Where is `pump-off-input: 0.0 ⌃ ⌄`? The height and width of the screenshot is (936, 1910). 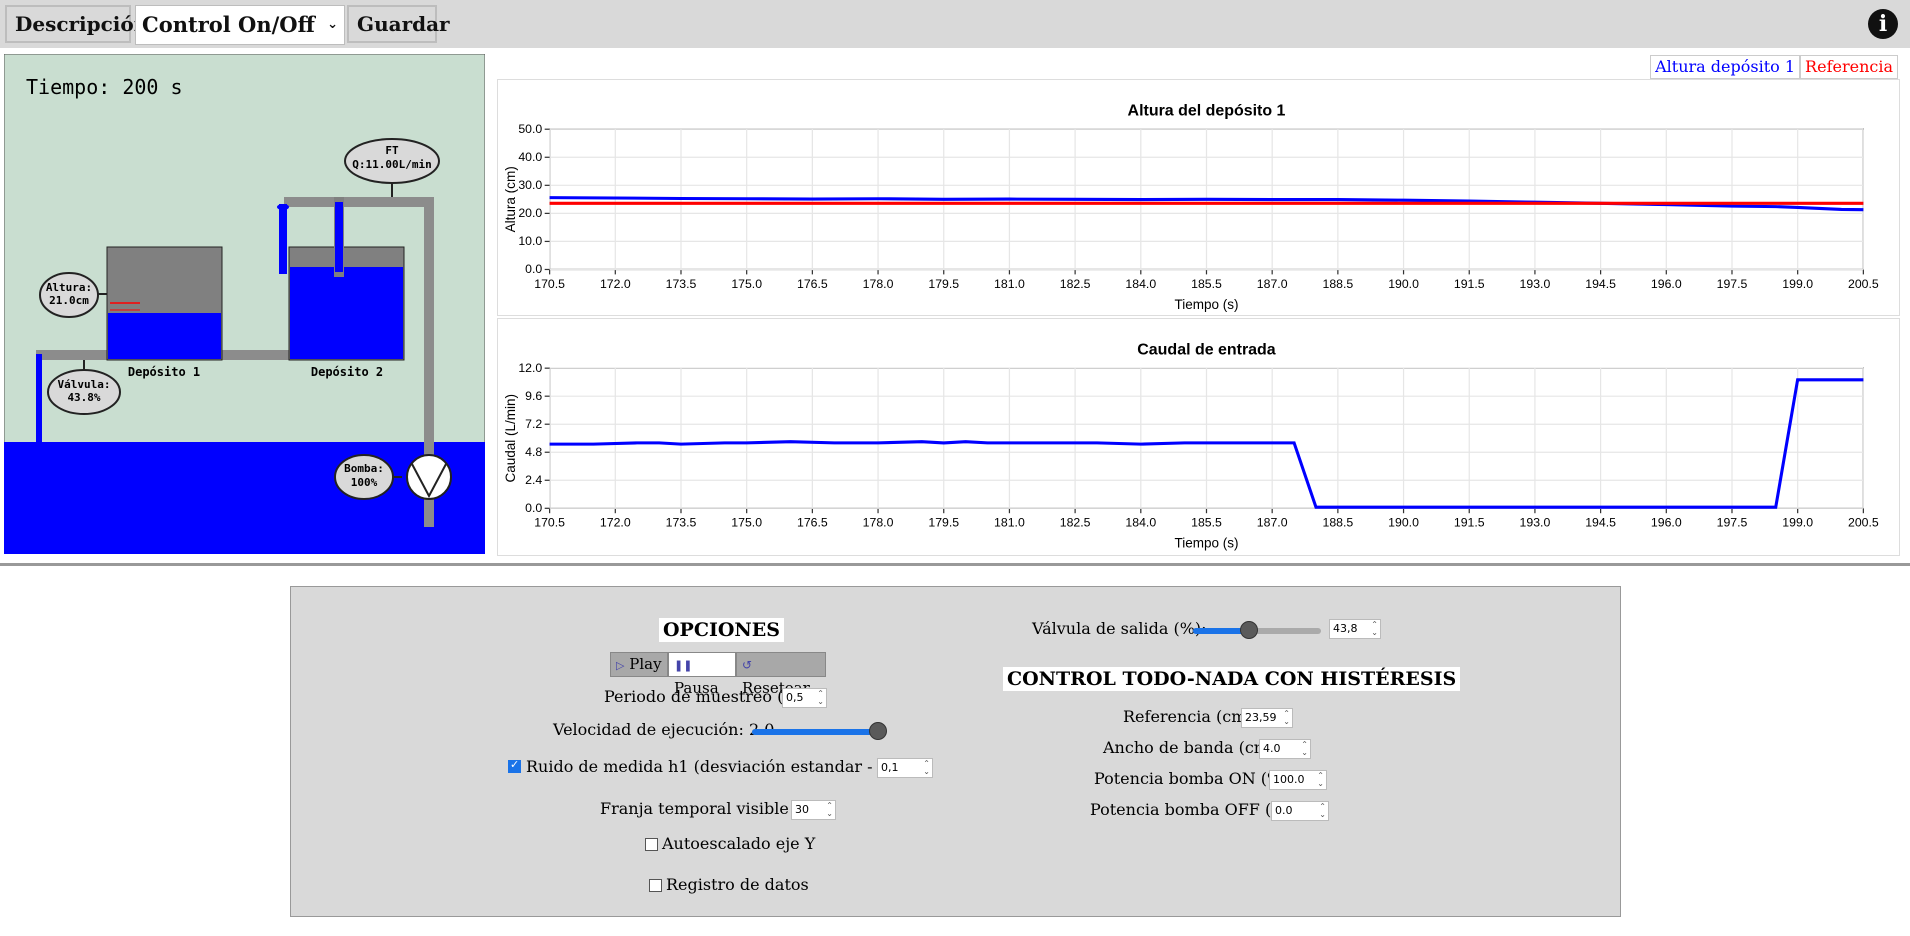
pump-off-input: 0.0 ⌃ ⌄ is located at coordinates (1300, 811).